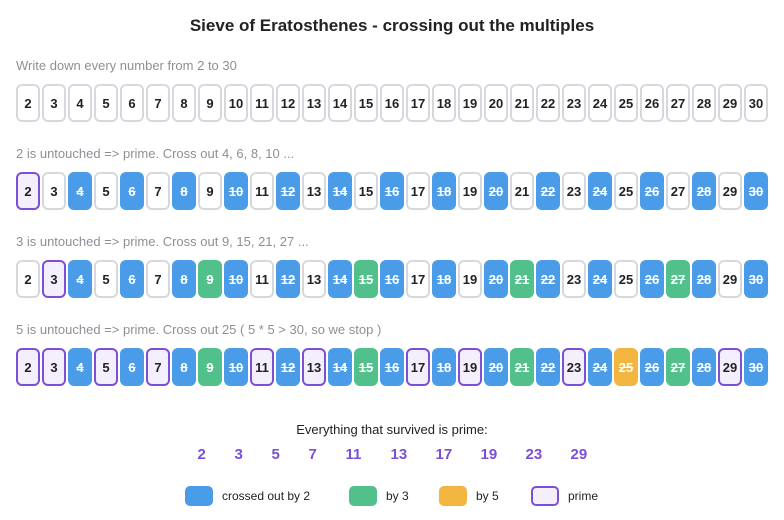 The width and height of the screenshot is (784, 520). What do you see at coordinates (201, 454) in the screenshot?
I see `prime-number: 2` at bounding box center [201, 454].